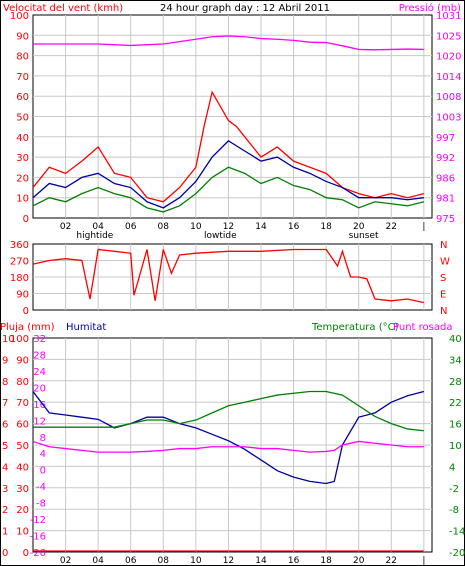  What do you see at coordinates (196, 227) in the screenshot?
I see `wind-panel-x-tick: 10` at bounding box center [196, 227].